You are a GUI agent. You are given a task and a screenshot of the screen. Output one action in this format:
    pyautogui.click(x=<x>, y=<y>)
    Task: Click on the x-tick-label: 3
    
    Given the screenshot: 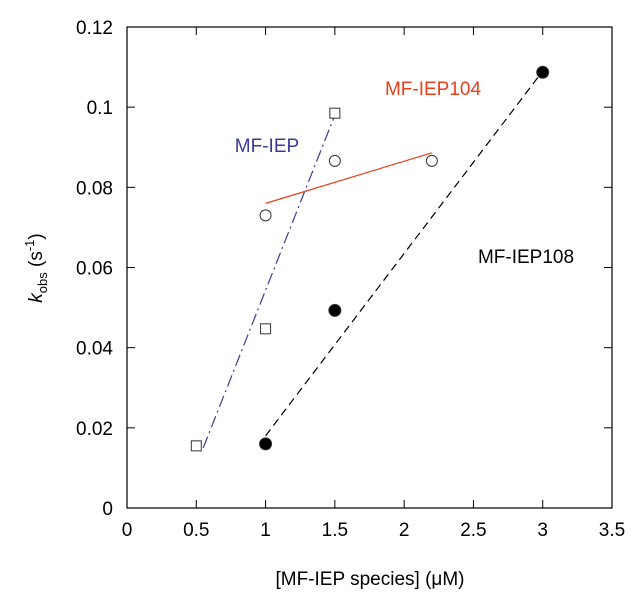 What is the action you would take?
    pyautogui.click(x=542, y=530)
    